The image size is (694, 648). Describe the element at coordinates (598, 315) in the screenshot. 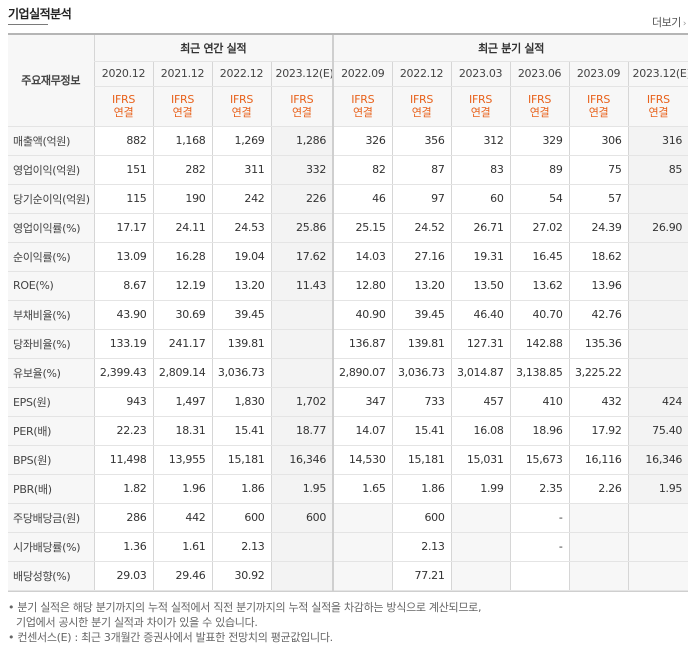

I see `value-cell: 42.76` at that location.